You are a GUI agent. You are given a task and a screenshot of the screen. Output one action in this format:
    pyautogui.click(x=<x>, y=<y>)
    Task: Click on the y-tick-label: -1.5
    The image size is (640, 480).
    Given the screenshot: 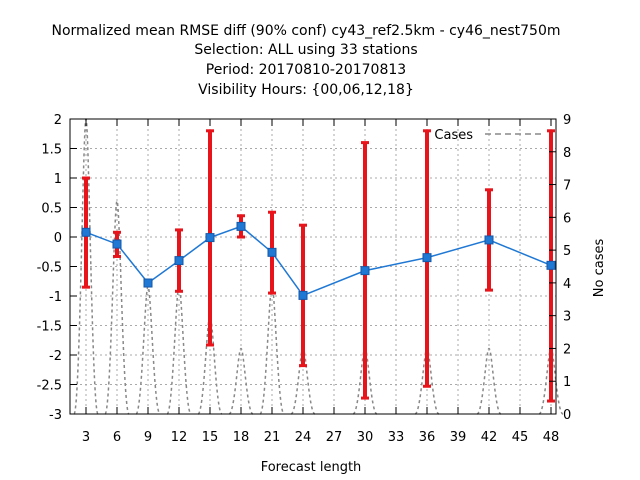 What is the action you would take?
    pyautogui.click(x=49, y=327)
    